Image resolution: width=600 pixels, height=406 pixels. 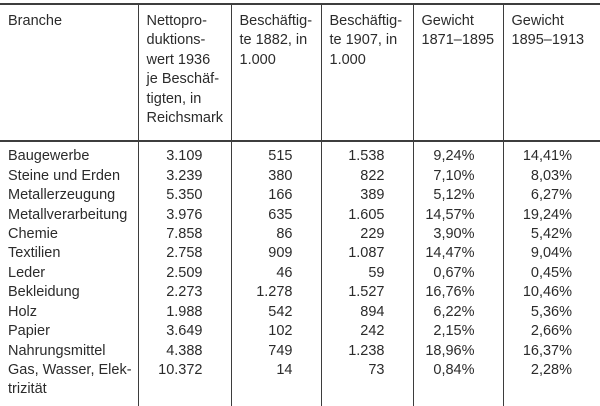 I want to click on cell-beschaeftigte-1907: 73, so click(x=366, y=383).